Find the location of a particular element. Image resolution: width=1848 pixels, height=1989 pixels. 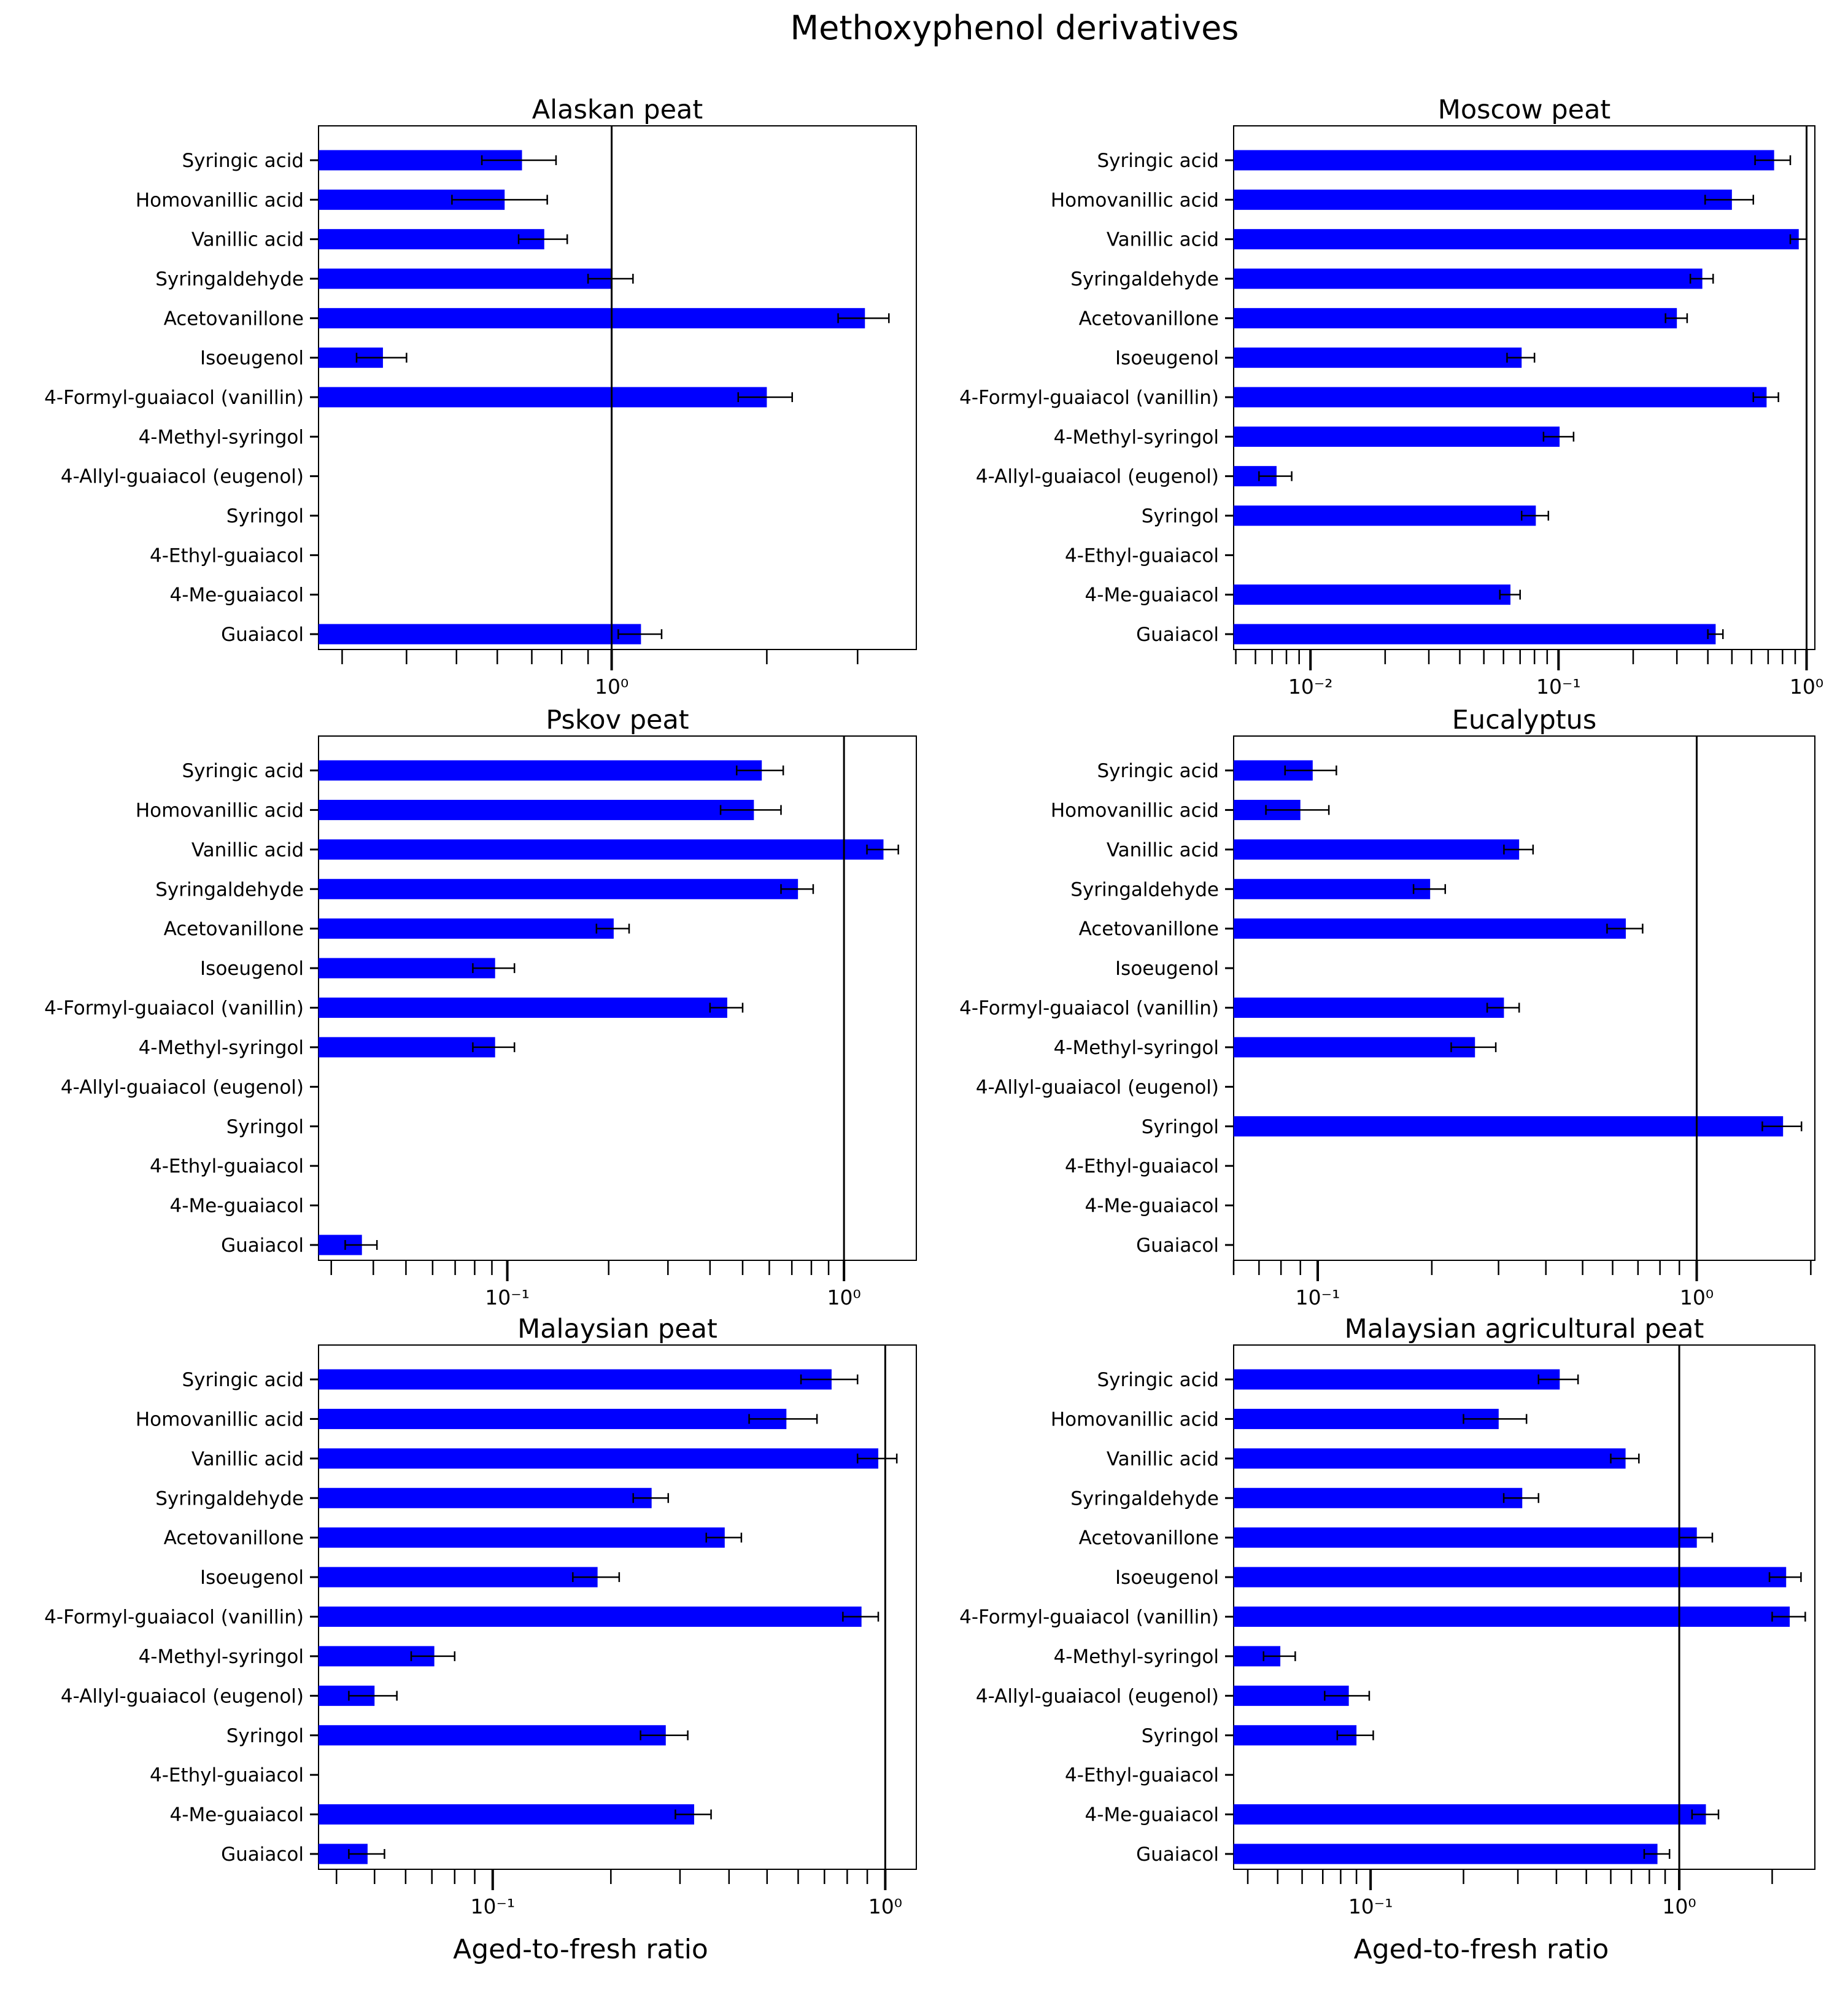

x-tick-label: 10⁻² is located at coordinates (1311, 687).